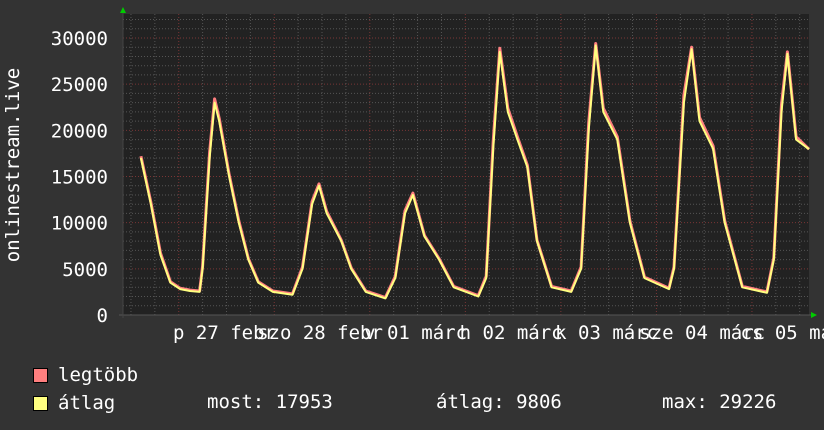 This screenshot has width=824, height=430. Describe the element at coordinates (79, 131) in the screenshot. I see `y-tick-label: 20000` at that location.